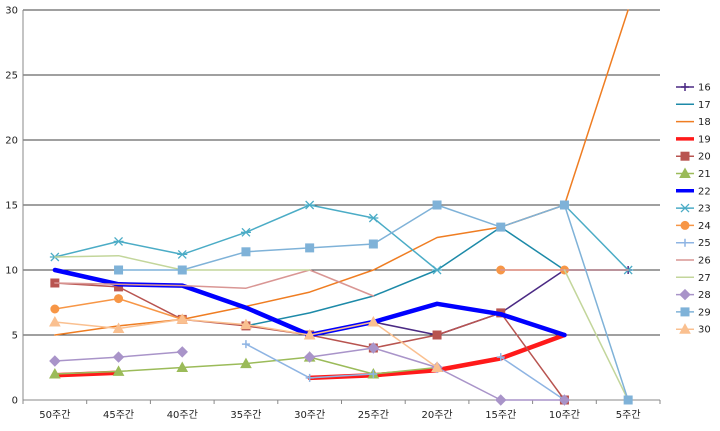  What do you see at coordinates (596, 335) in the screenshot?
I see `series-27-line` at bounding box center [596, 335].